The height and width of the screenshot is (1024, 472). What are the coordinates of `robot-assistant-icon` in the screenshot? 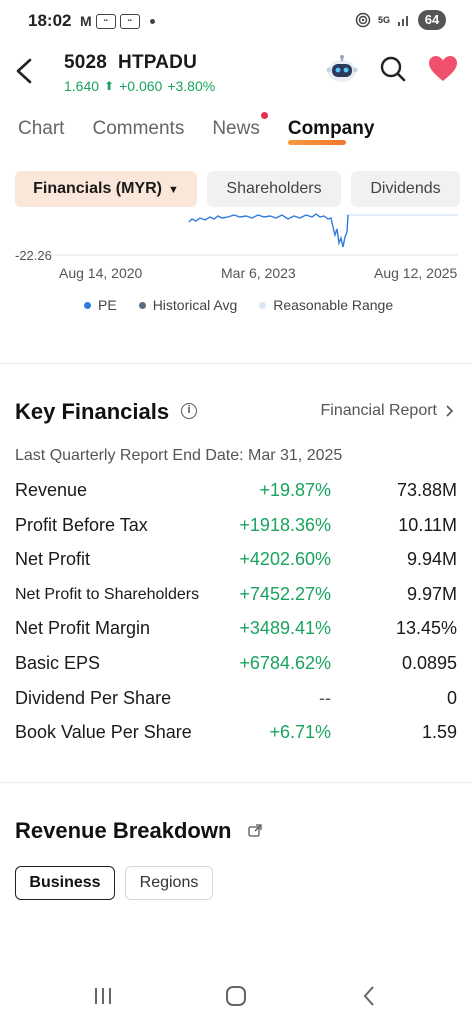 It's located at (342, 68).